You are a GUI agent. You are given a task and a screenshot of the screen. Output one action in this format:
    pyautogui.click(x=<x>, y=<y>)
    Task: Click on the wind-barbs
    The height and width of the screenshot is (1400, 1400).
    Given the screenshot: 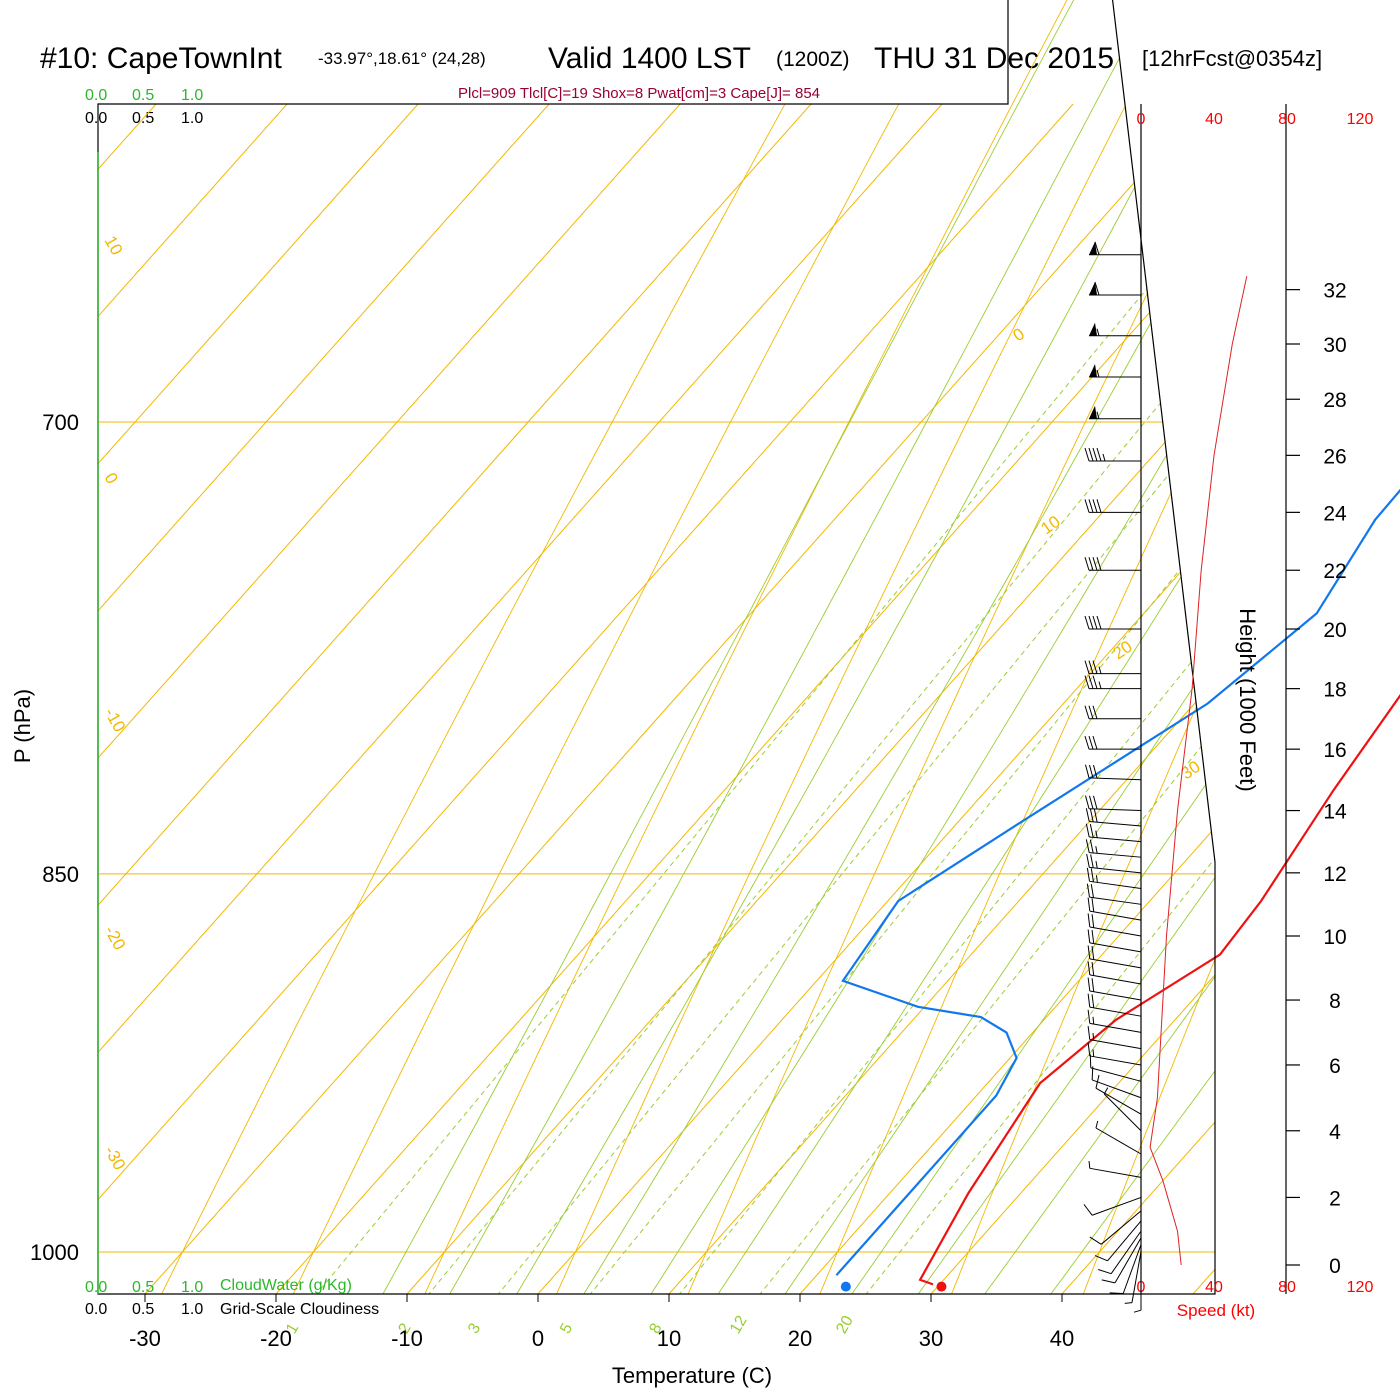 What is the action you would take?
    pyautogui.click(x=1112, y=777)
    